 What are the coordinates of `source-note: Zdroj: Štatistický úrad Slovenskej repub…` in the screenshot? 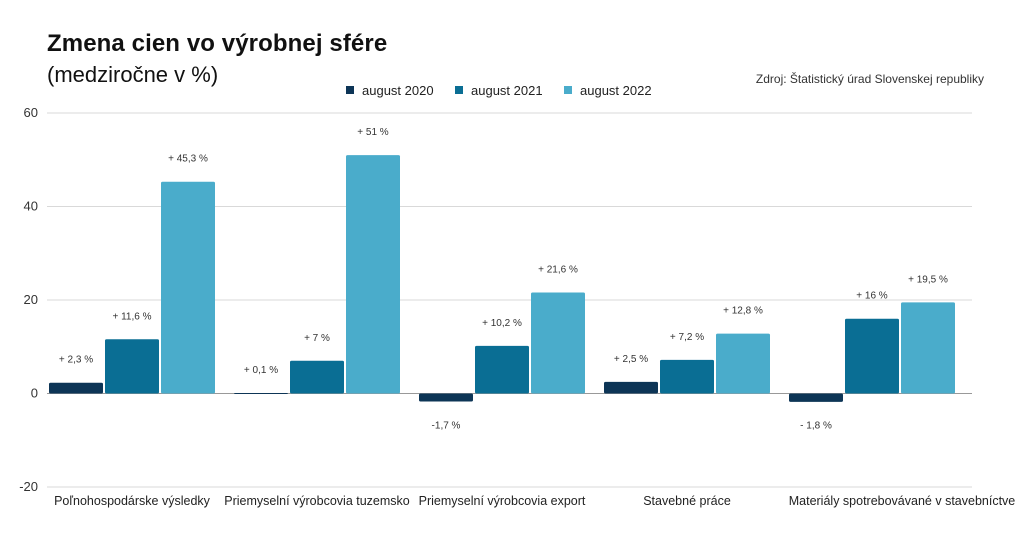 It's located at (869, 79).